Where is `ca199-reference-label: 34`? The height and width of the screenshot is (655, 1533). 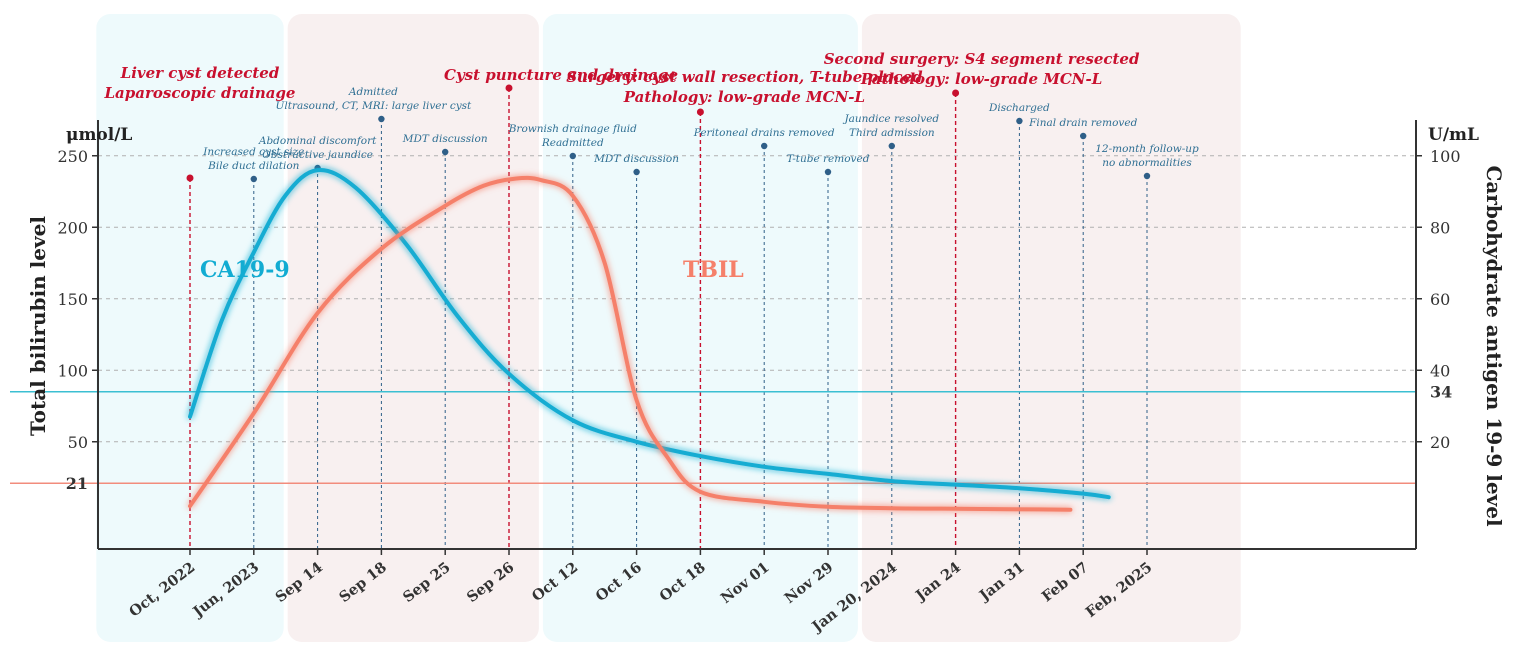
ca199-reference-label: 34 is located at coordinates (1441, 392).